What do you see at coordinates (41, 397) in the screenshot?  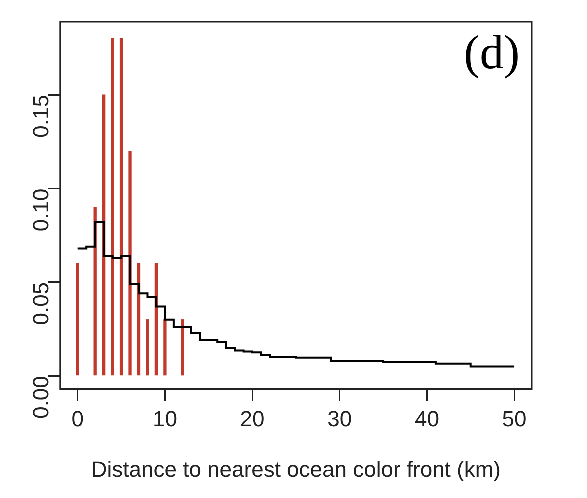 I see `y-tick-label: 0.00` at bounding box center [41, 397].